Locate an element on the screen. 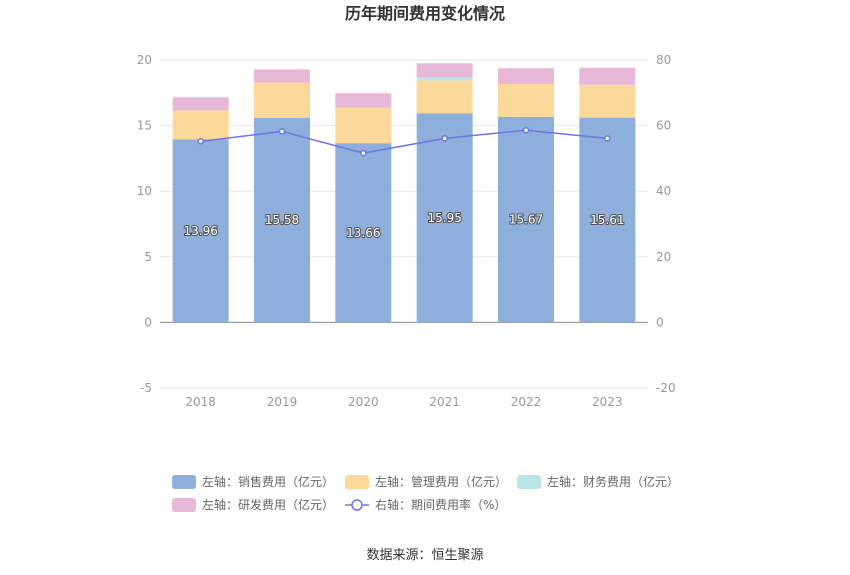 This screenshot has width=850, height=575. legend-item: 左轴：管理费用（亿元） is located at coordinates (426, 481).